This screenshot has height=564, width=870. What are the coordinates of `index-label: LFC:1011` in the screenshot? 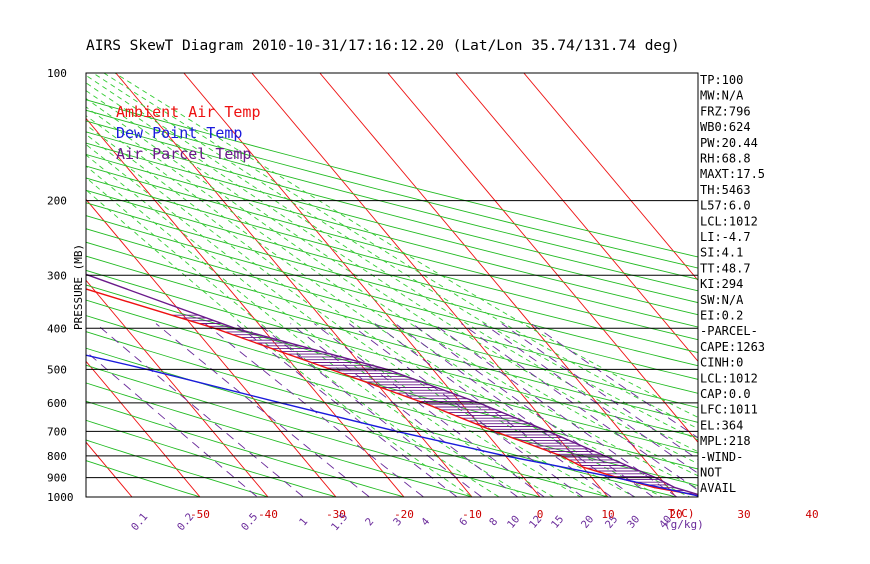 It's located at (729, 410).